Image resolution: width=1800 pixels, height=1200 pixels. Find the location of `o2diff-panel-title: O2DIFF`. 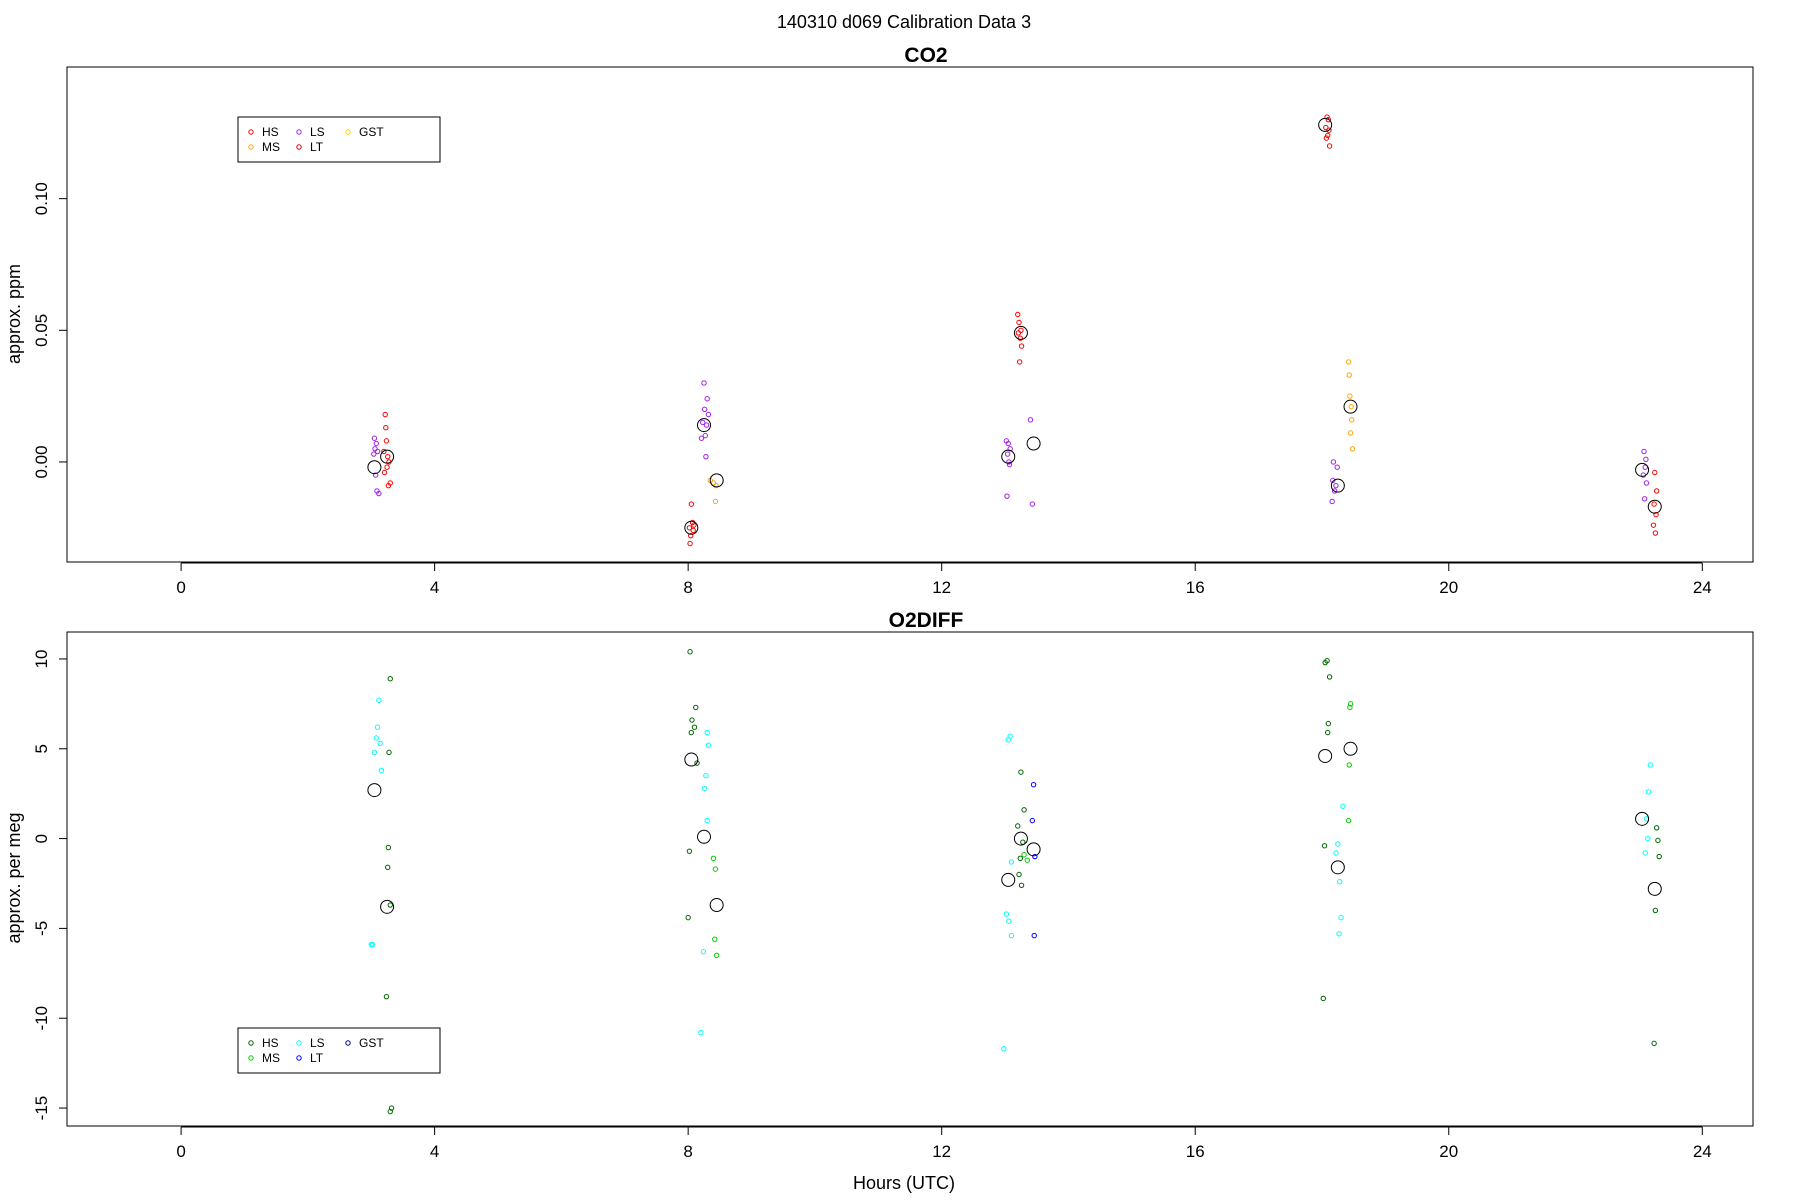

o2diff-panel-title: O2DIFF is located at coordinates (926, 620).